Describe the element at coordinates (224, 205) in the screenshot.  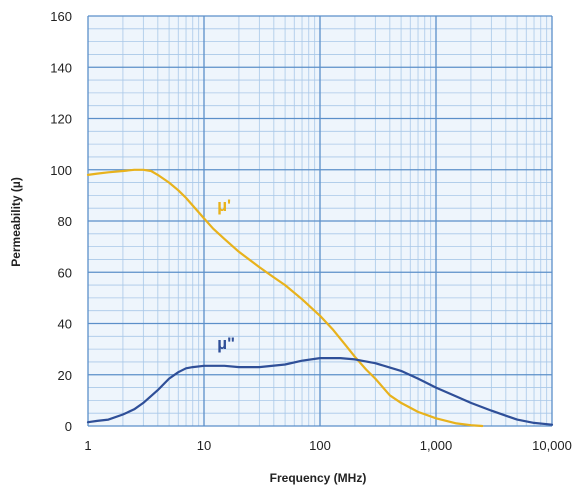
I see `series-label-1: µ'` at that location.